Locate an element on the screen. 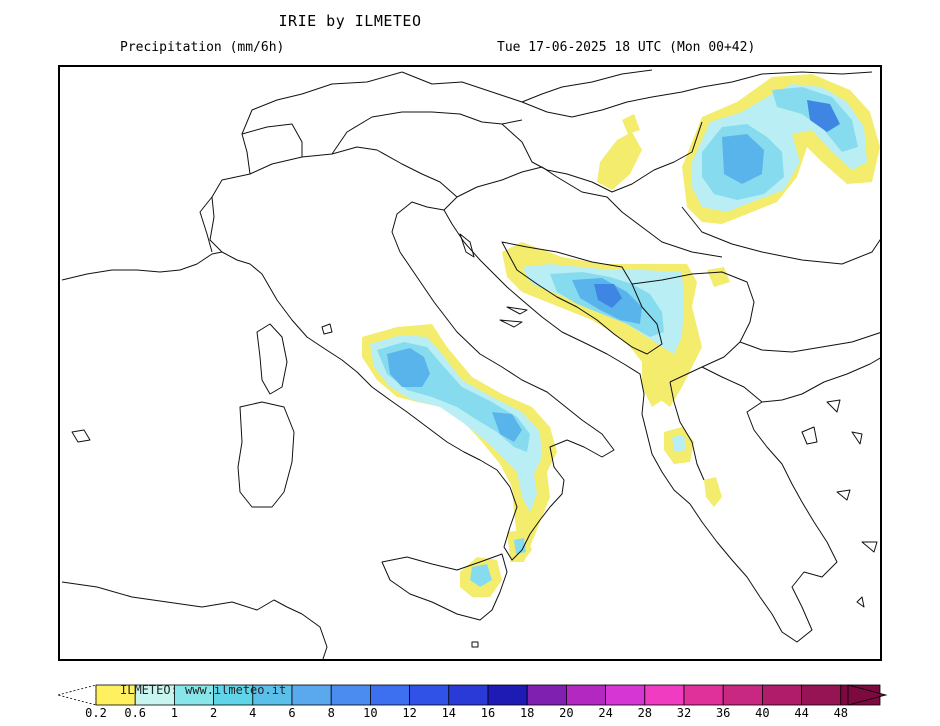  romania-border is located at coordinates (780, 235).